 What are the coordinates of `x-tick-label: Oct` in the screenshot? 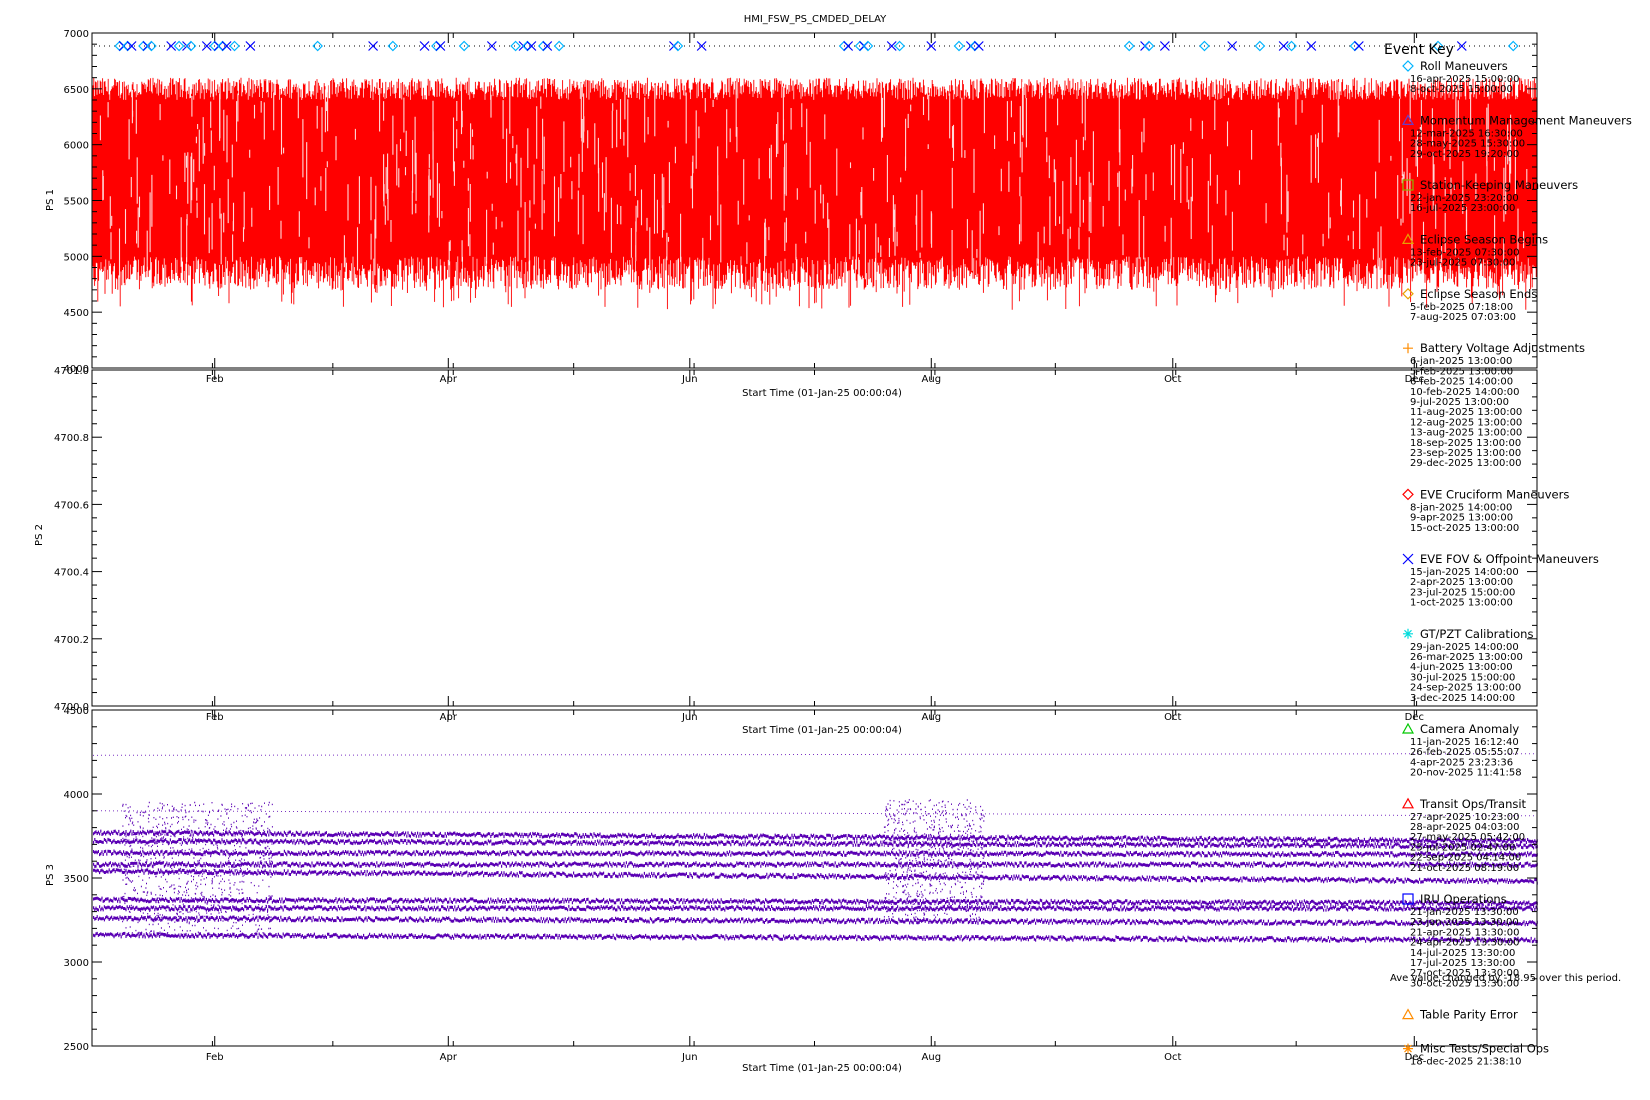 It's located at (1172, 1057).